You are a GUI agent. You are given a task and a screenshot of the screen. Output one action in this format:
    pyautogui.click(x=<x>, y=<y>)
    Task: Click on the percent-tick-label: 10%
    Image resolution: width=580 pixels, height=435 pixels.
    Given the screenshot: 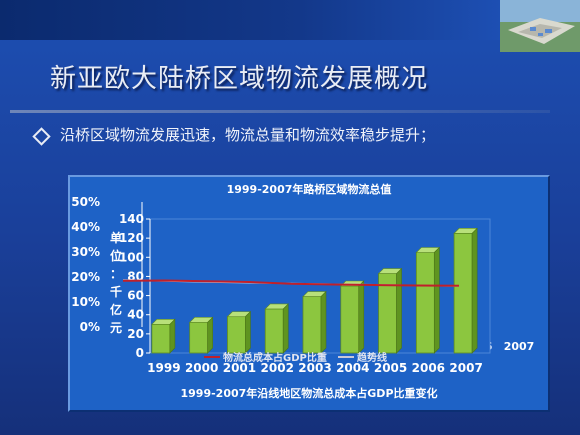 What is the action you would take?
    pyautogui.click(x=85, y=302)
    